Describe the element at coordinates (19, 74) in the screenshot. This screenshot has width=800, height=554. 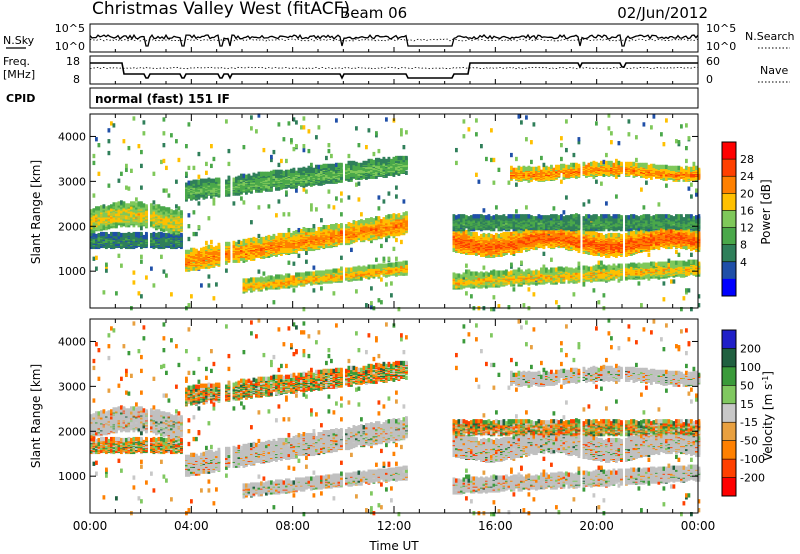
I see `freq-unit-label: [MHz]` at that location.